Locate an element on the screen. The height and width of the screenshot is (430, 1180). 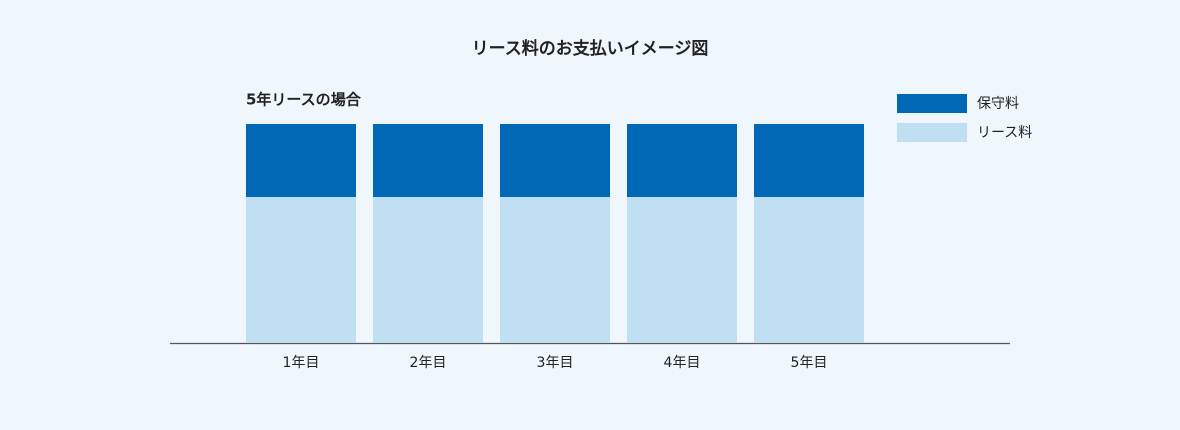
x-tick-label: 3年目 is located at coordinates (555, 363).